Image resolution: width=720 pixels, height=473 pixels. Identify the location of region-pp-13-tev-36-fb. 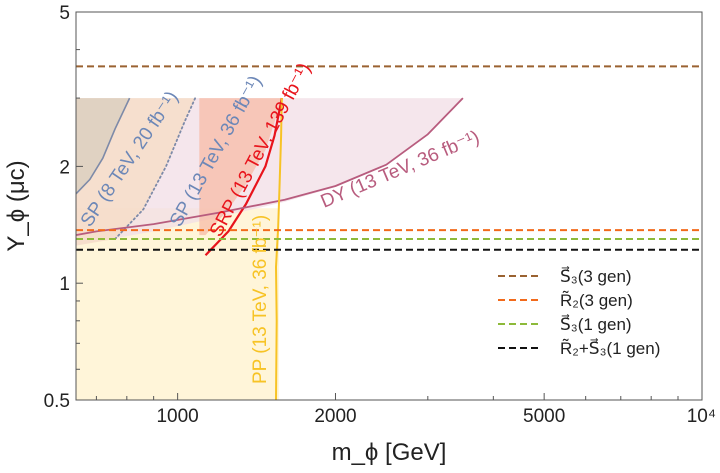
(177, 304).